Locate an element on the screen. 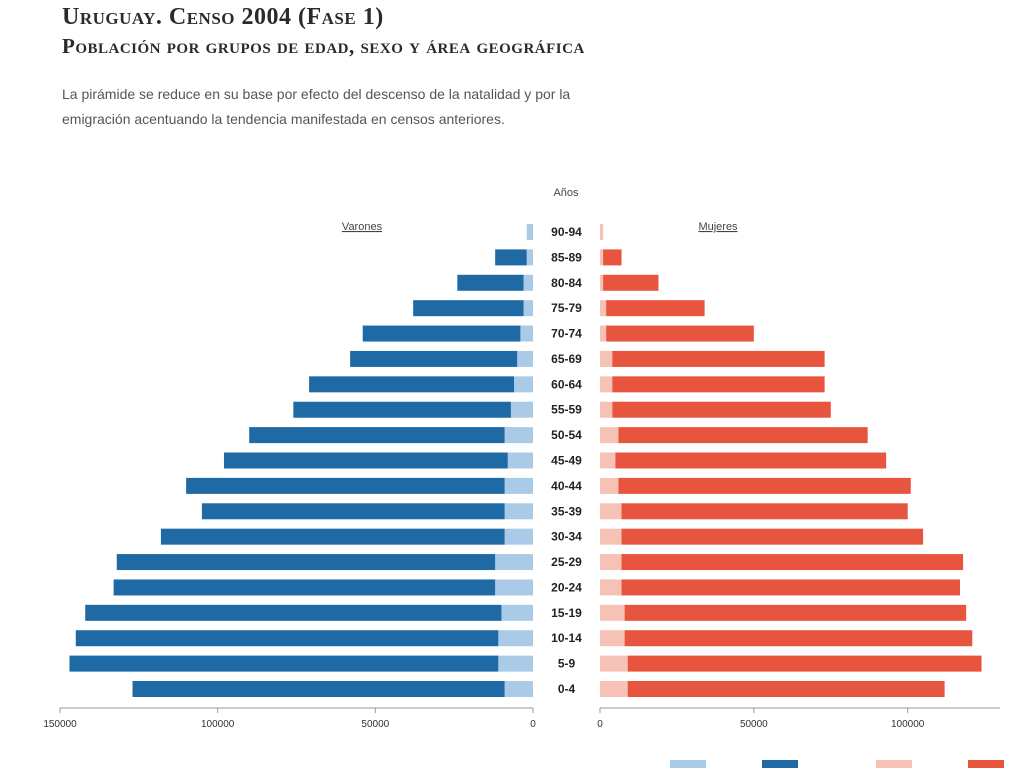 The width and height of the screenshot is (1024, 768). age-label-50-54: 50-54 is located at coordinates (566, 435).